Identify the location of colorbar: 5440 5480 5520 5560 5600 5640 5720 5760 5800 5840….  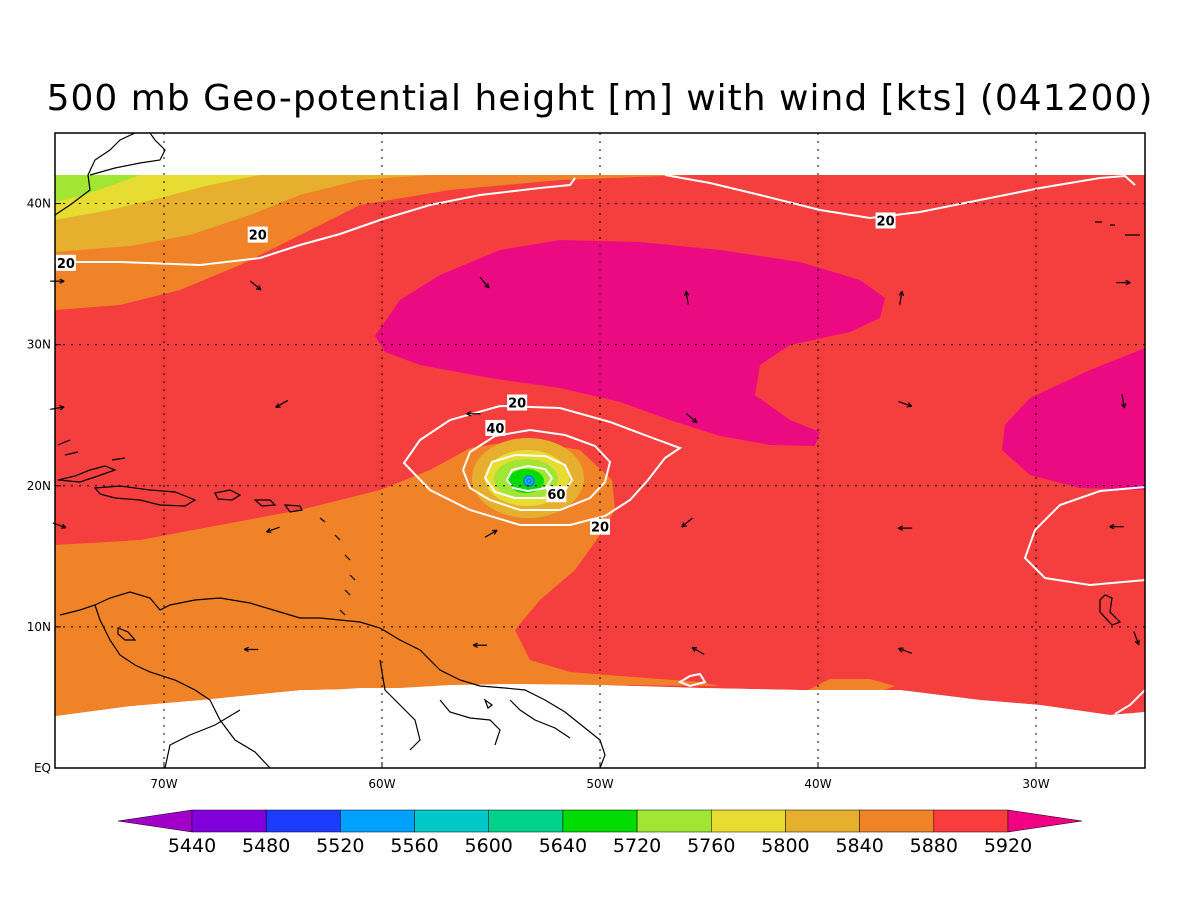
(600, 833).